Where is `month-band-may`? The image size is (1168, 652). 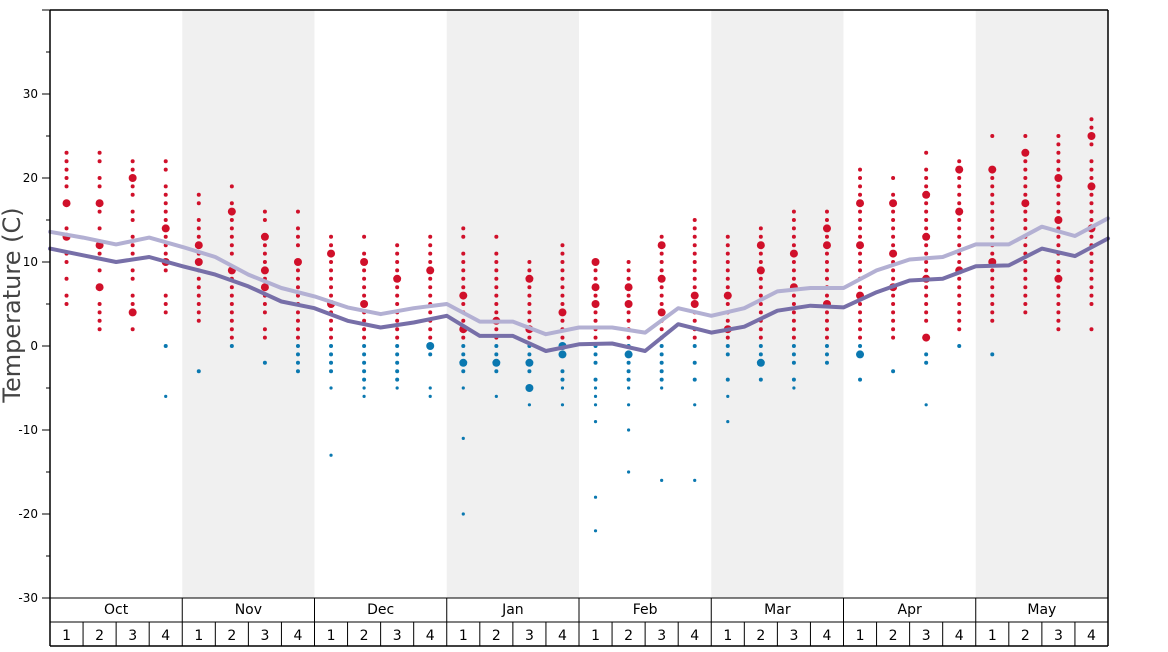
month-band-may is located at coordinates (1041, 304).